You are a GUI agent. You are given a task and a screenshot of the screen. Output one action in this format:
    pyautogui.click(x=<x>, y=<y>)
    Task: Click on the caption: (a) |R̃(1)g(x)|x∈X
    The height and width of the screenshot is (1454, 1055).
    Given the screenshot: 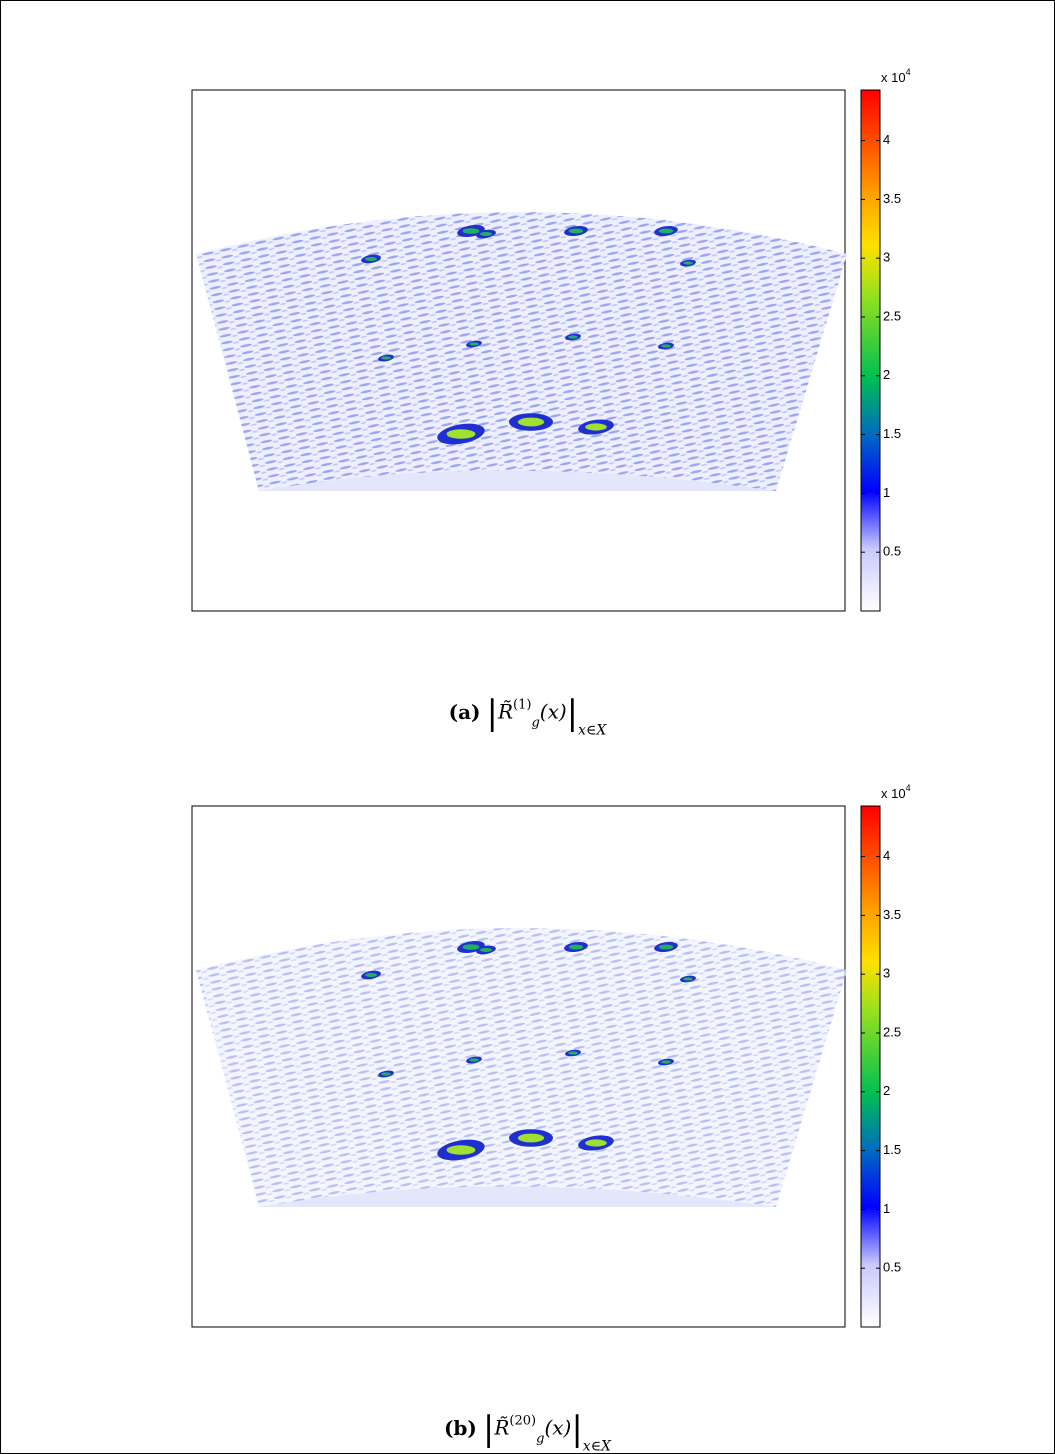 What is the action you would take?
    pyautogui.click(x=527, y=716)
    